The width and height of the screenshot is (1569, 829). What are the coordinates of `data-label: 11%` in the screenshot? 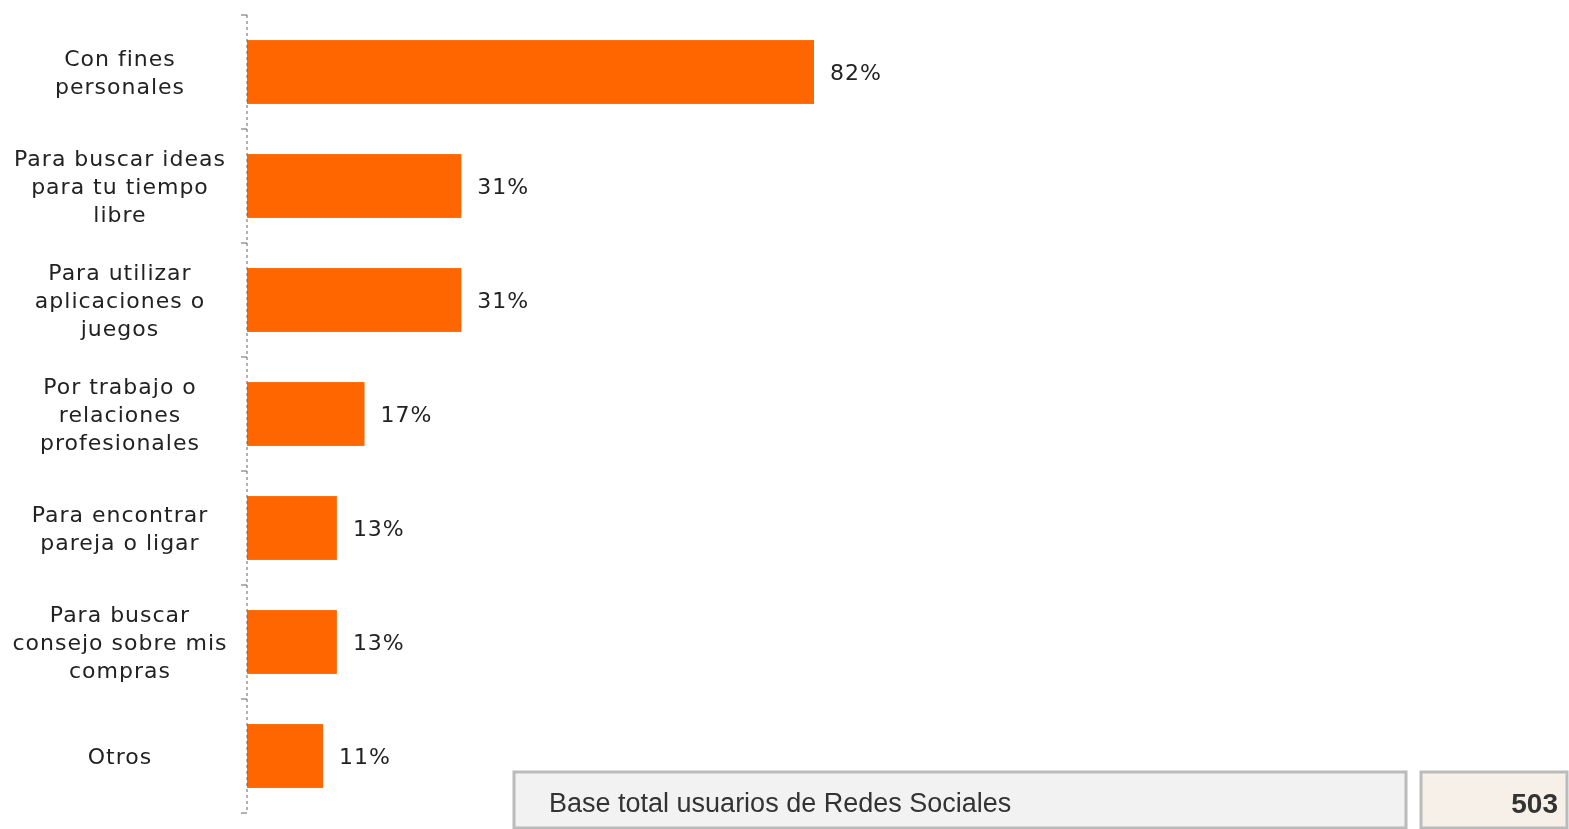 It's located at (365, 756).